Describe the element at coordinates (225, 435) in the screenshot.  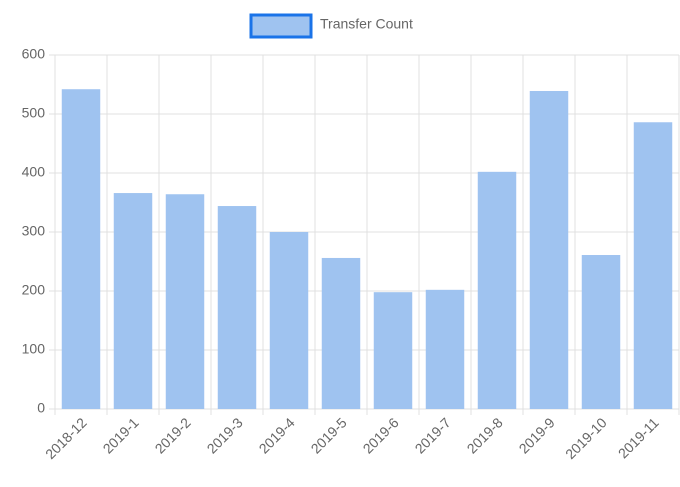
I see `x-tick-label: 2019-3` at that location.